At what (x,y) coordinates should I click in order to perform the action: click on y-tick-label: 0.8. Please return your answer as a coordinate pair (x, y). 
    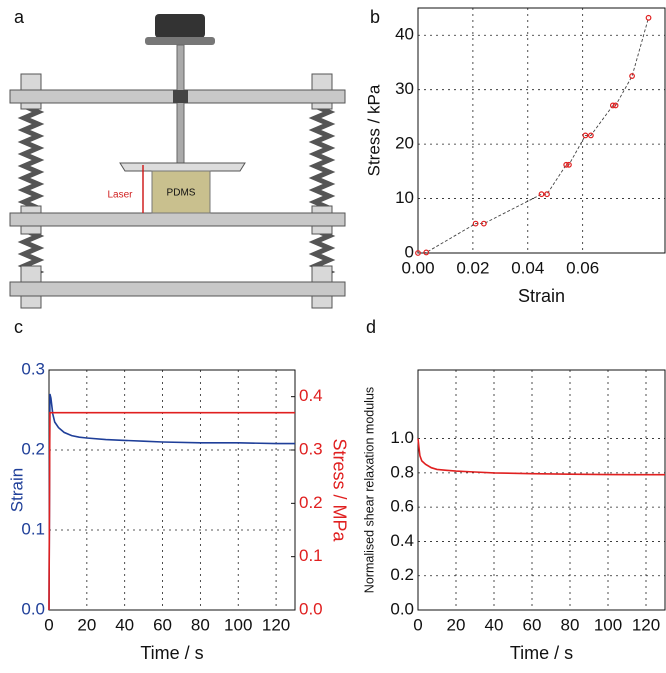
    Looking at the image, I should click on (402, 471).